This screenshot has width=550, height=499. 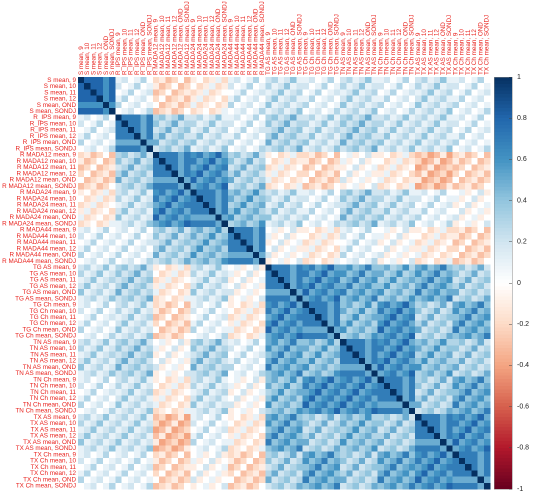 I want to click on row-label: TG Ch mean, 9, so click(x=55, y=305).